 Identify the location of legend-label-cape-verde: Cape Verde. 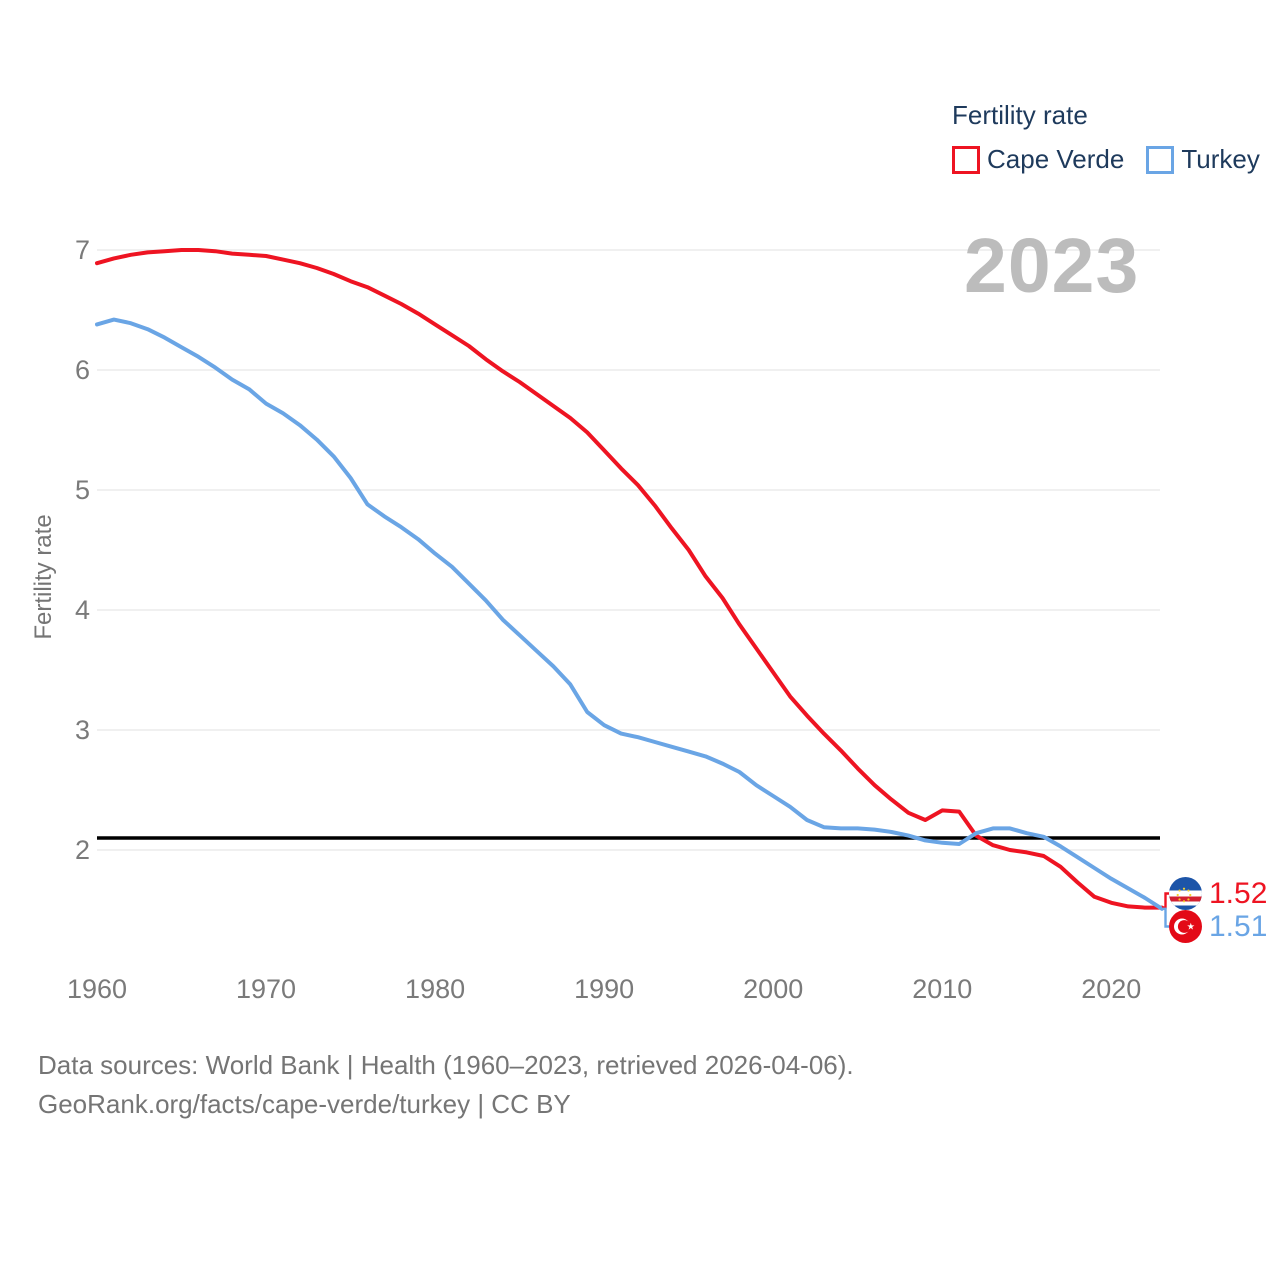
(1056, 159).